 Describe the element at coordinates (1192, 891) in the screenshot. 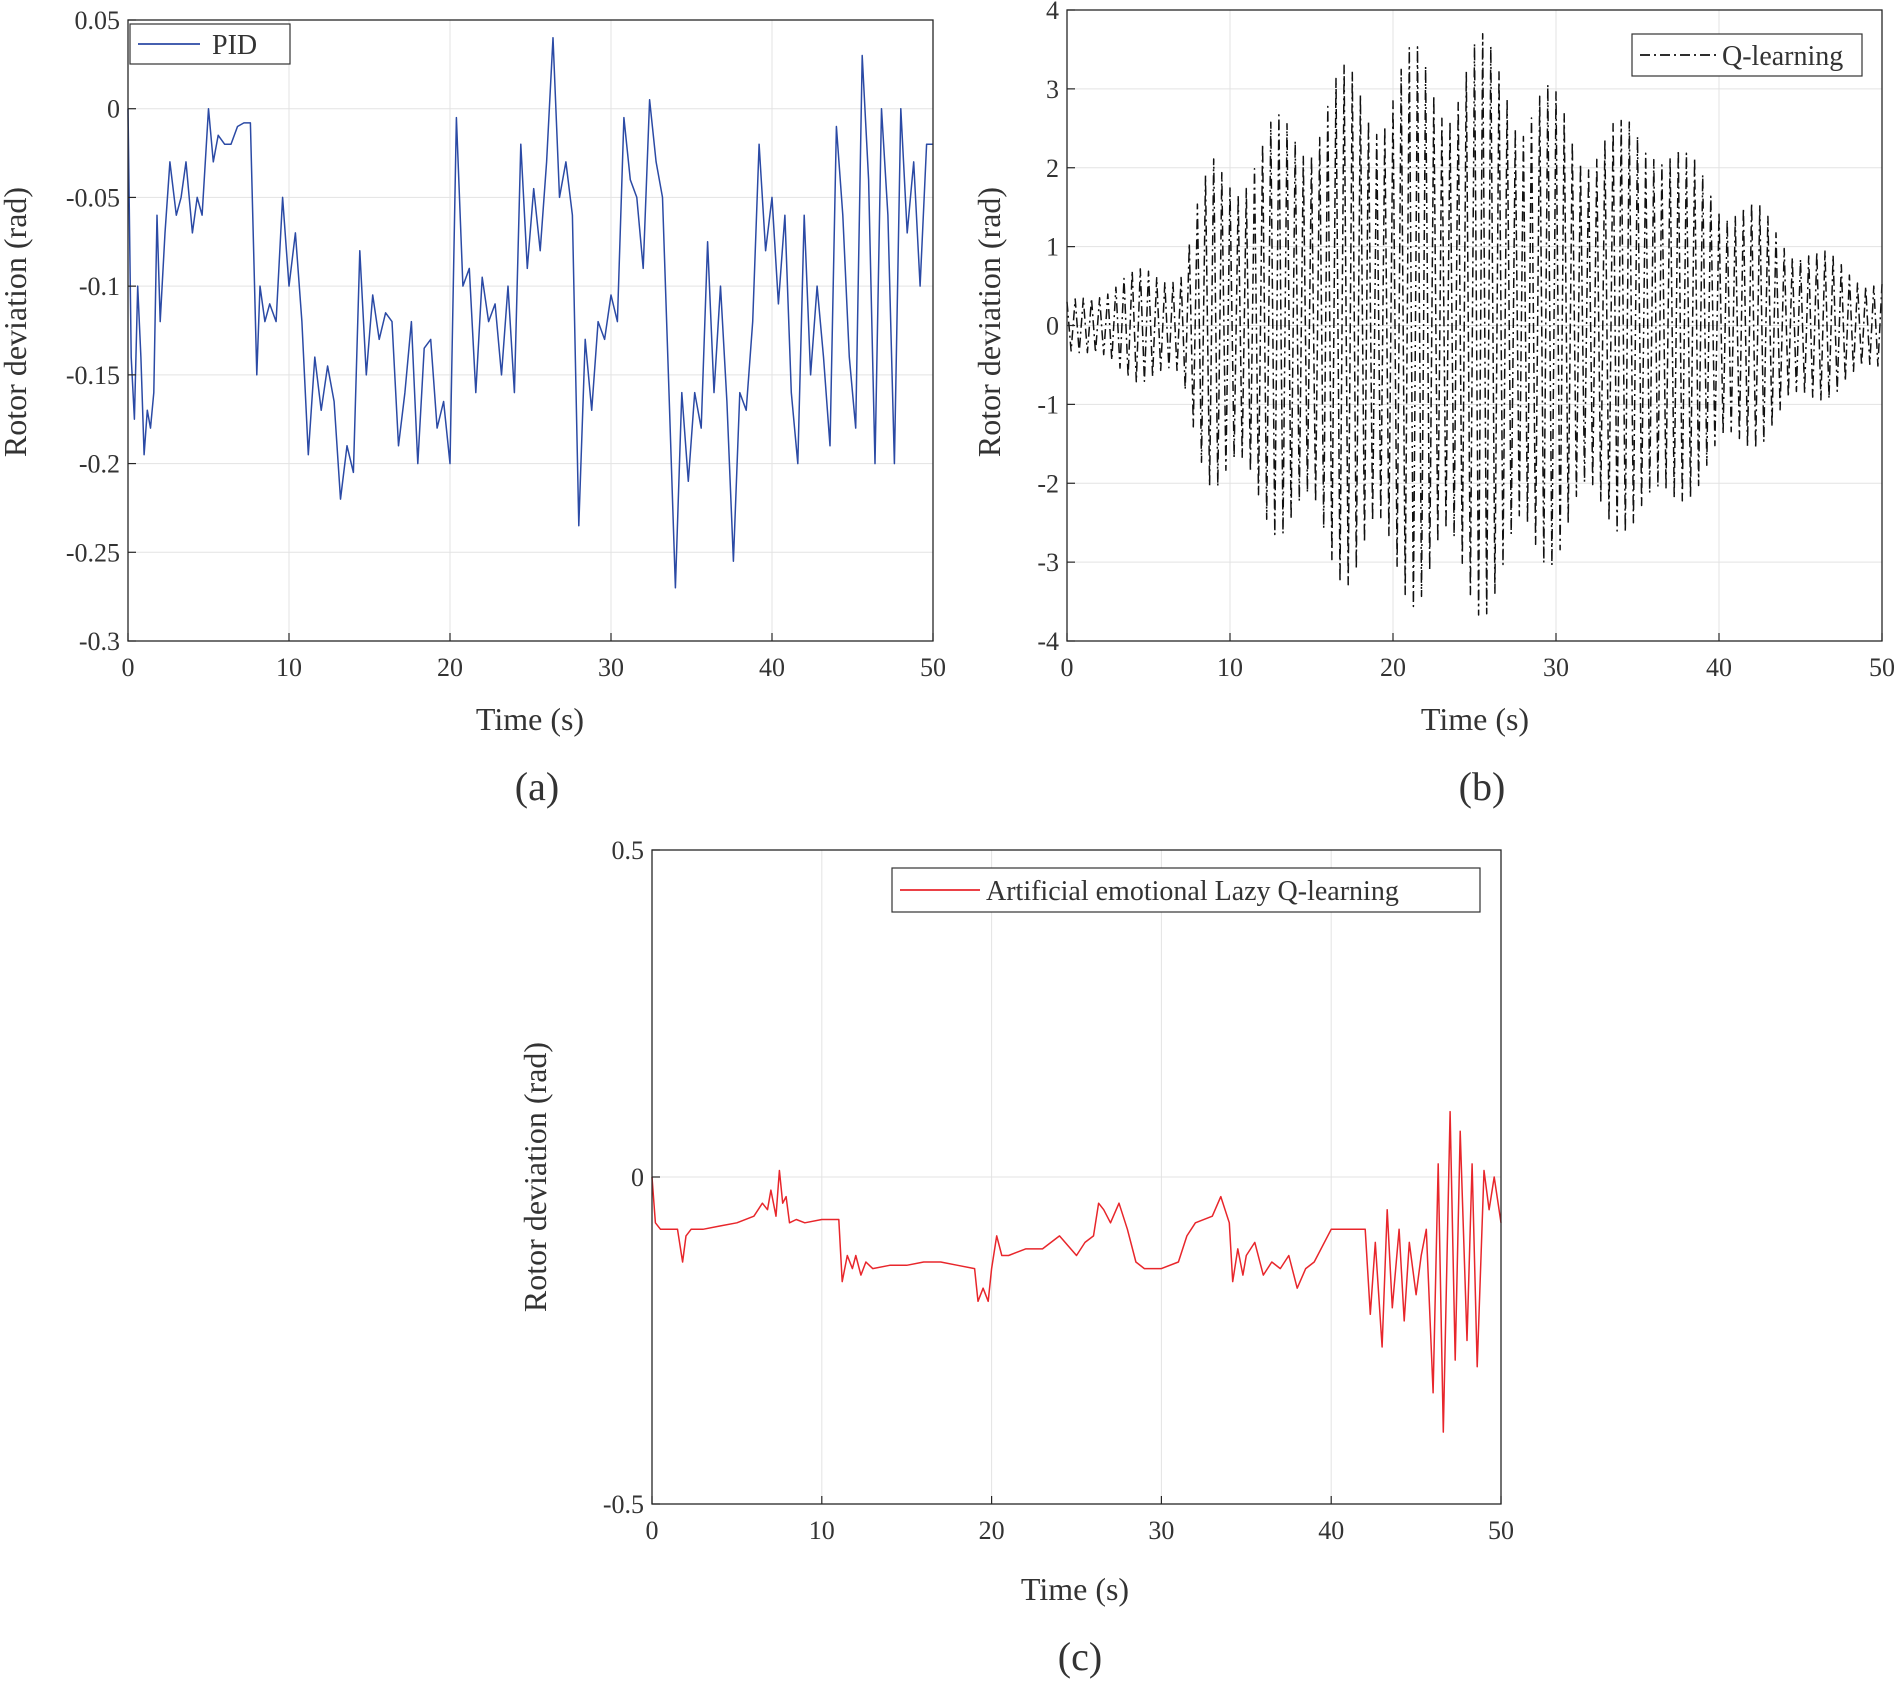

I see `panel-c-legend-label: Artificial emotional Lazy Q-learning` at that location.